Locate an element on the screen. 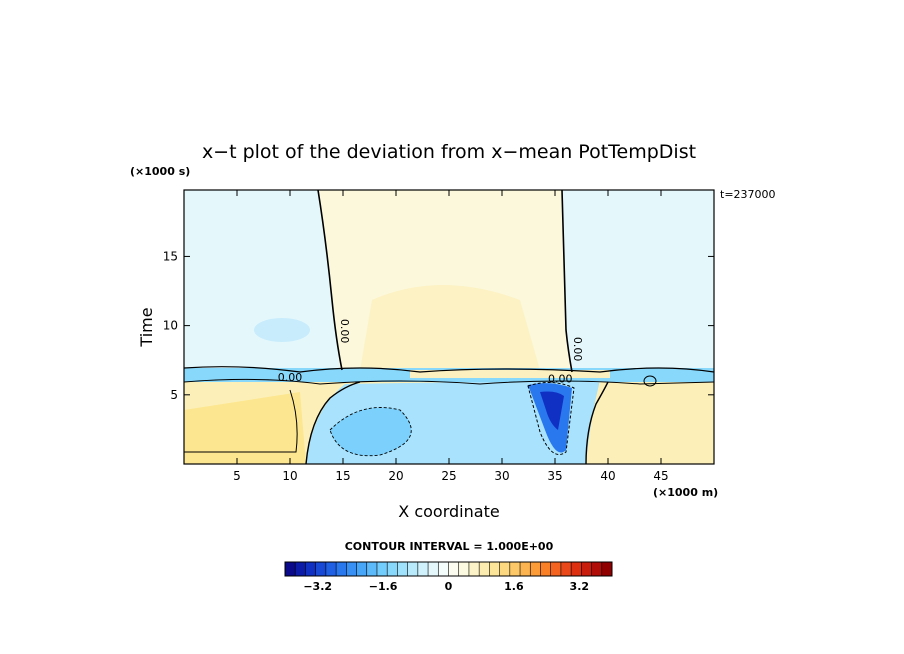 Image resolution: width=904 pixels, height=654 pixels. x-tick-label: 20 is located at coordinates (395, 476).